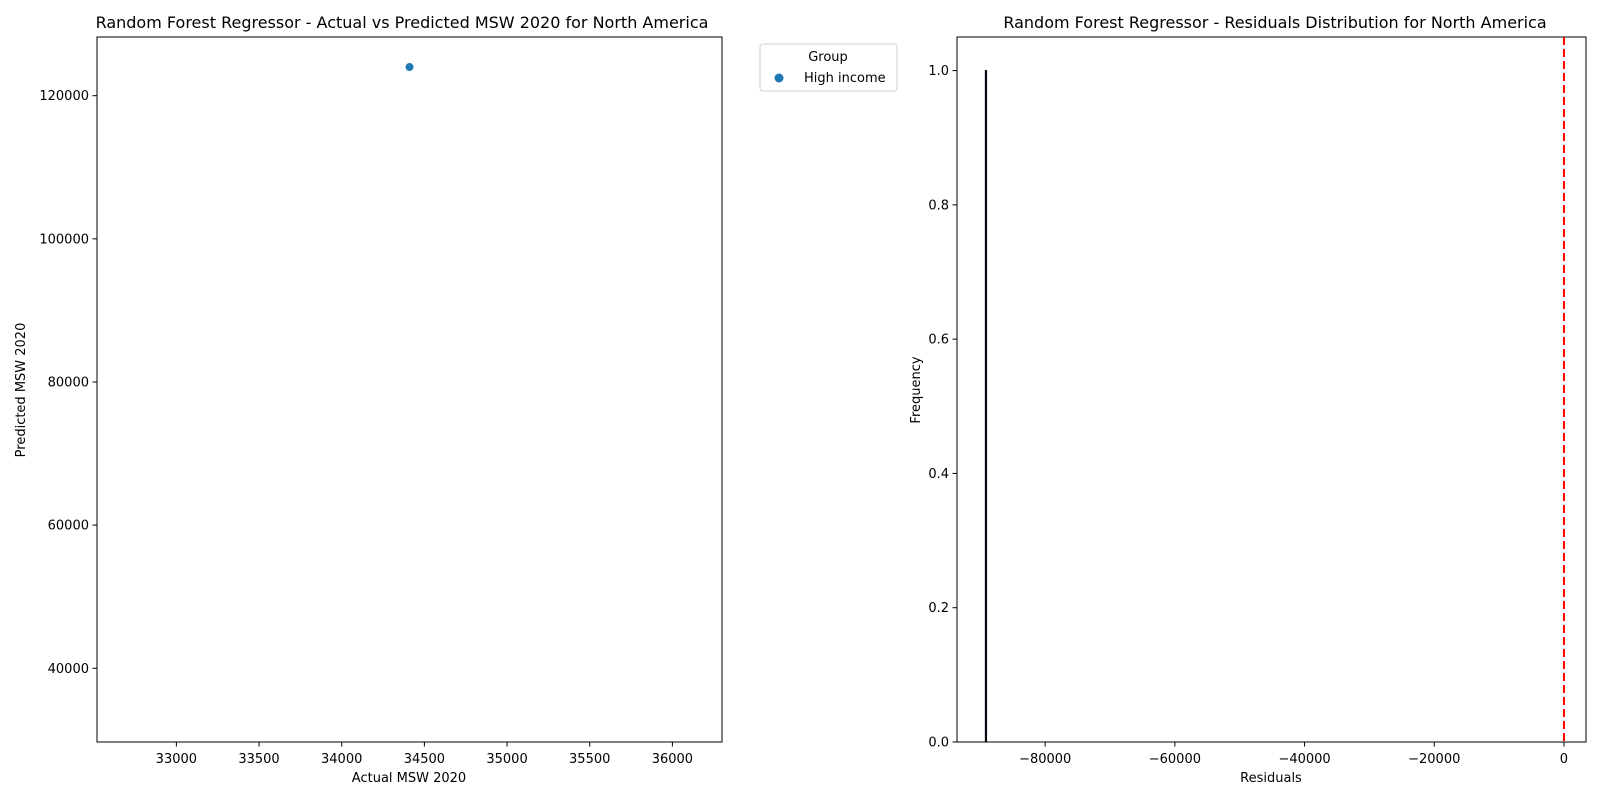 The height and width of the screenshot is (800, 1600). Describe the element at coordinates (68, 526) in the screenshot. I see `y-tick-label: 60000` at that location.